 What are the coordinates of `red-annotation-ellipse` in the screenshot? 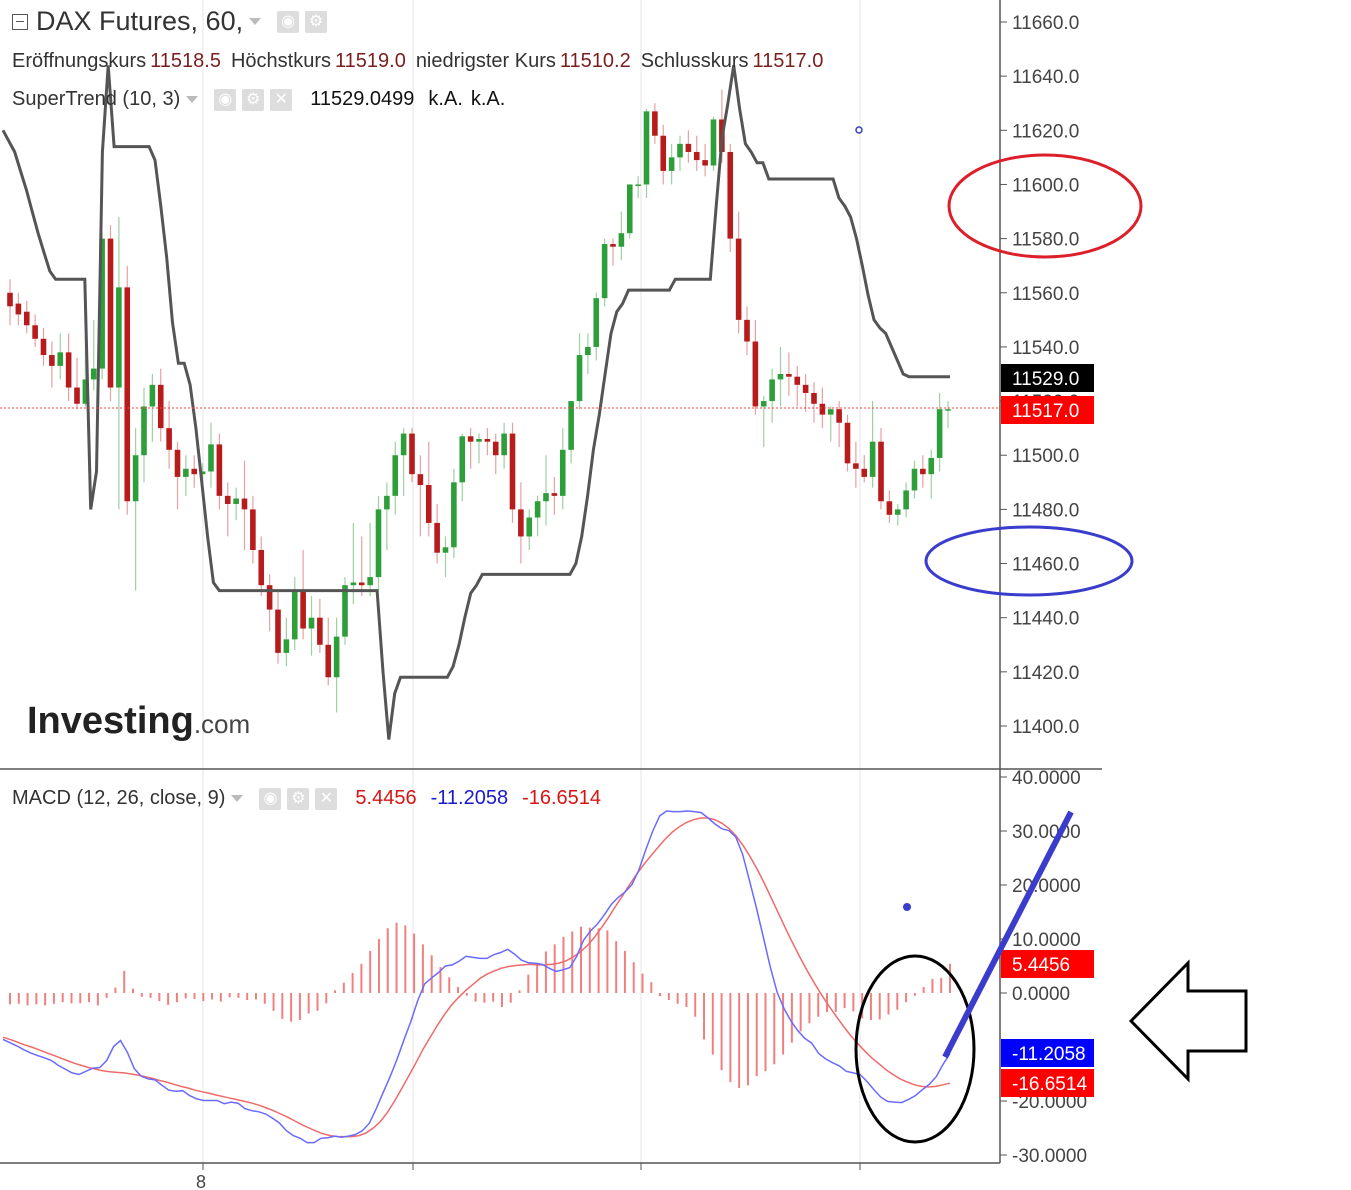 It's located at (1045, 206).